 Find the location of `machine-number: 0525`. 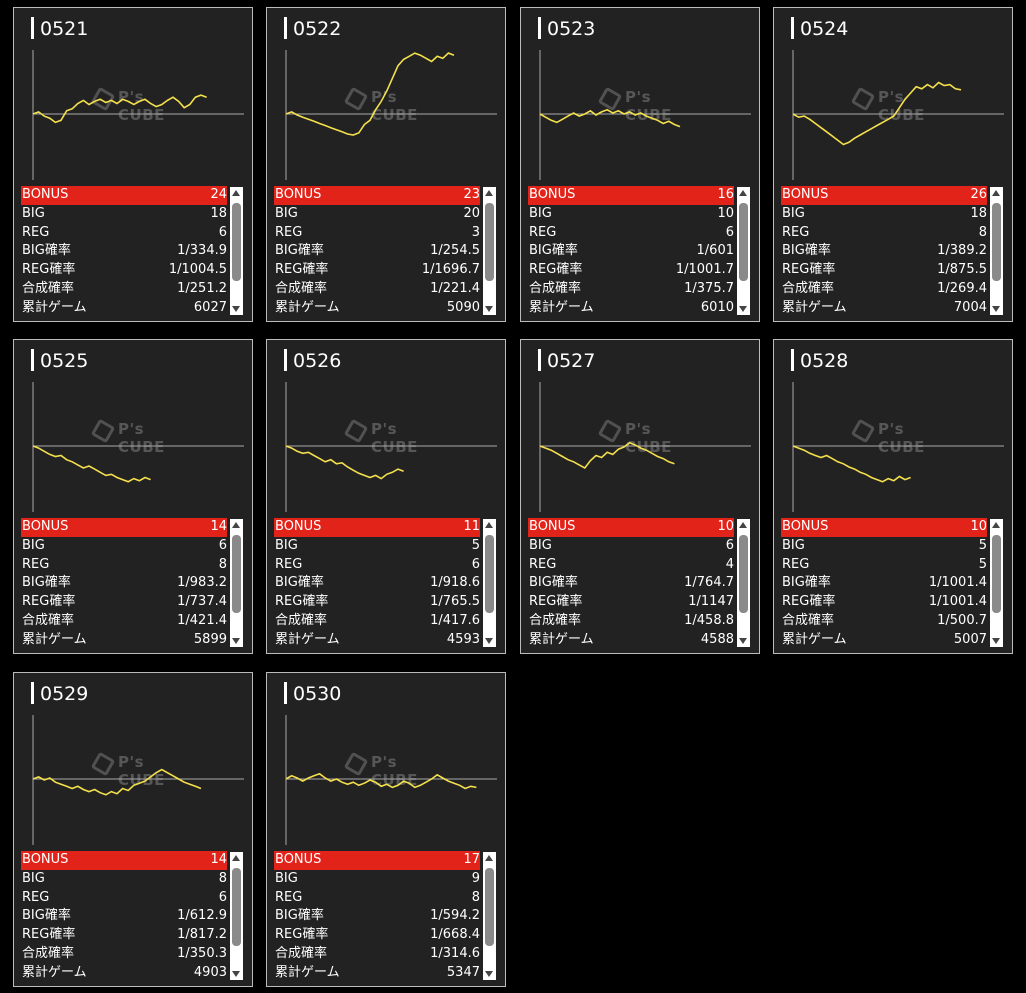

machine-number: 0525 is located at coordinates (64, 361).